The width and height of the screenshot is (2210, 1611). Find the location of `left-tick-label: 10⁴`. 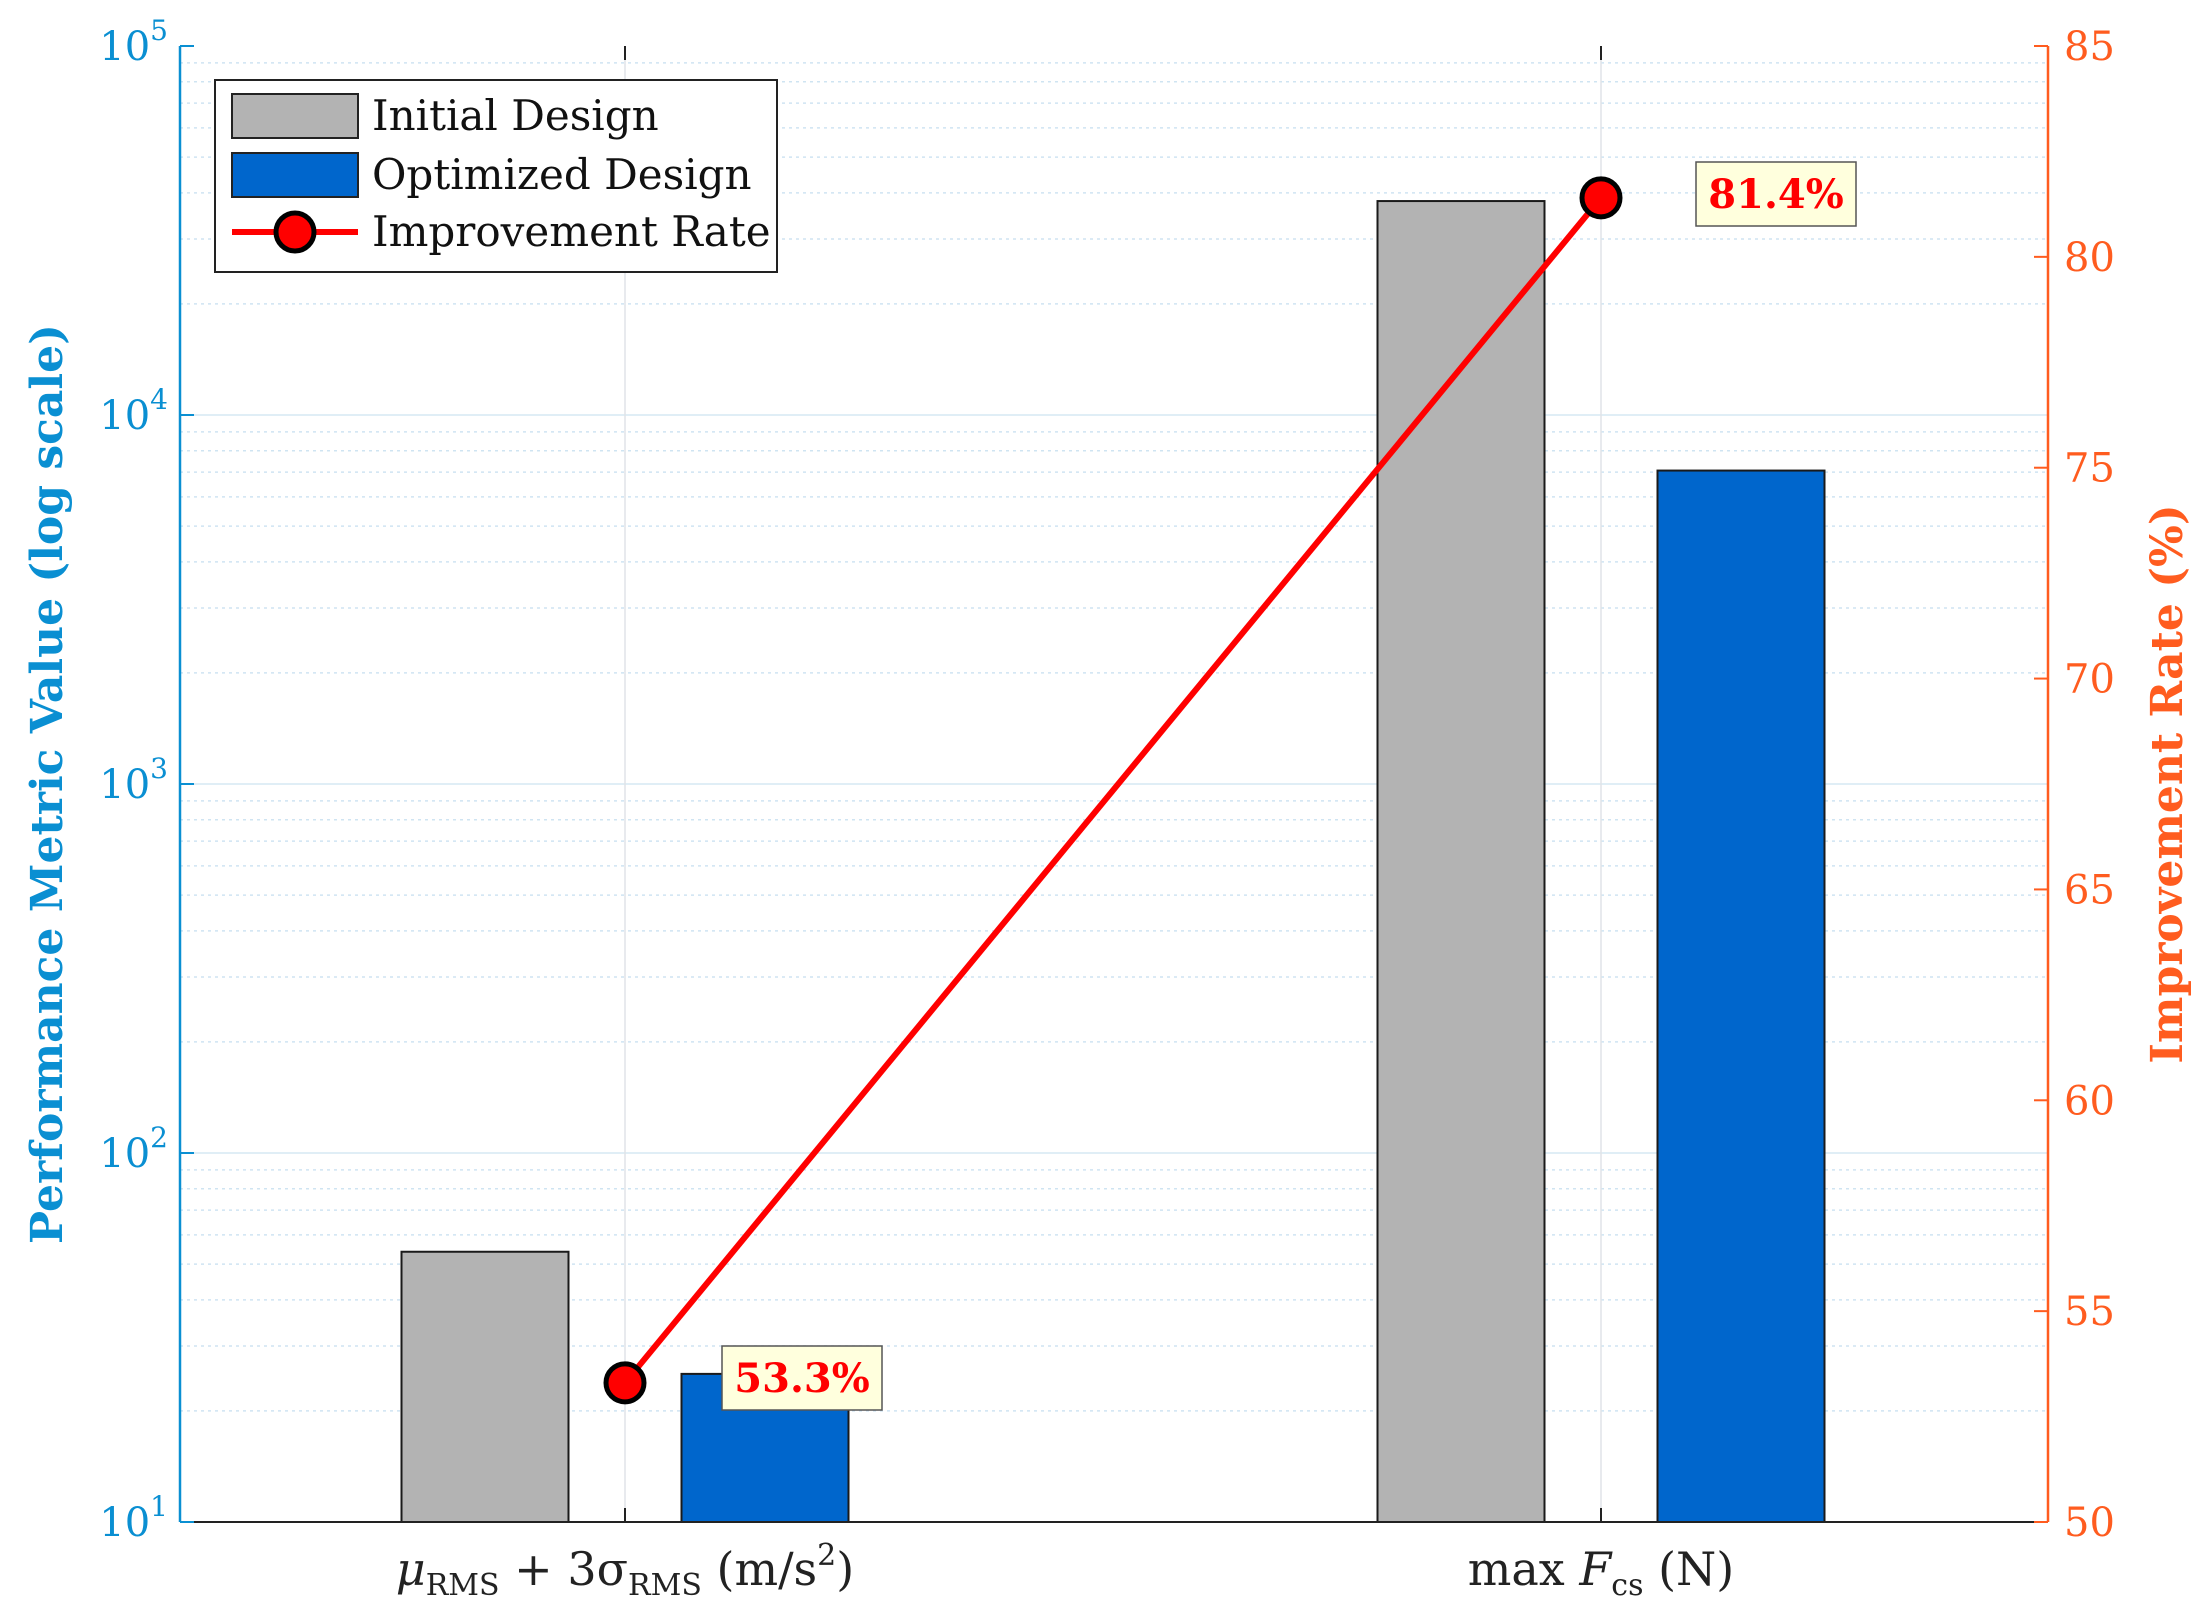

left-tick-label: 10⁴ is located at coordinates (133, 411).